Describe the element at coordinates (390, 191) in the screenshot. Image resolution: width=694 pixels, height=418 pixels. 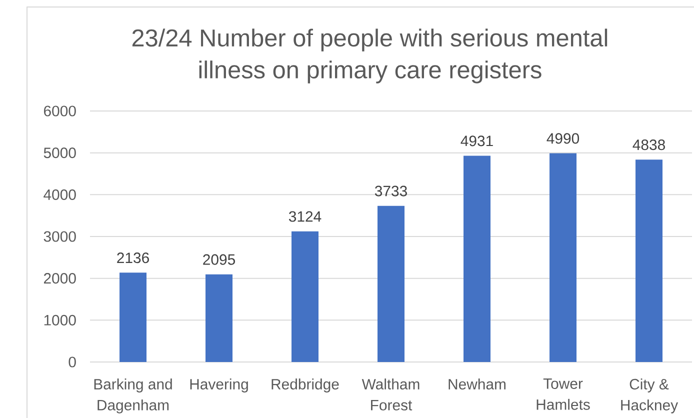
I see `data-label: 3733` at that location.